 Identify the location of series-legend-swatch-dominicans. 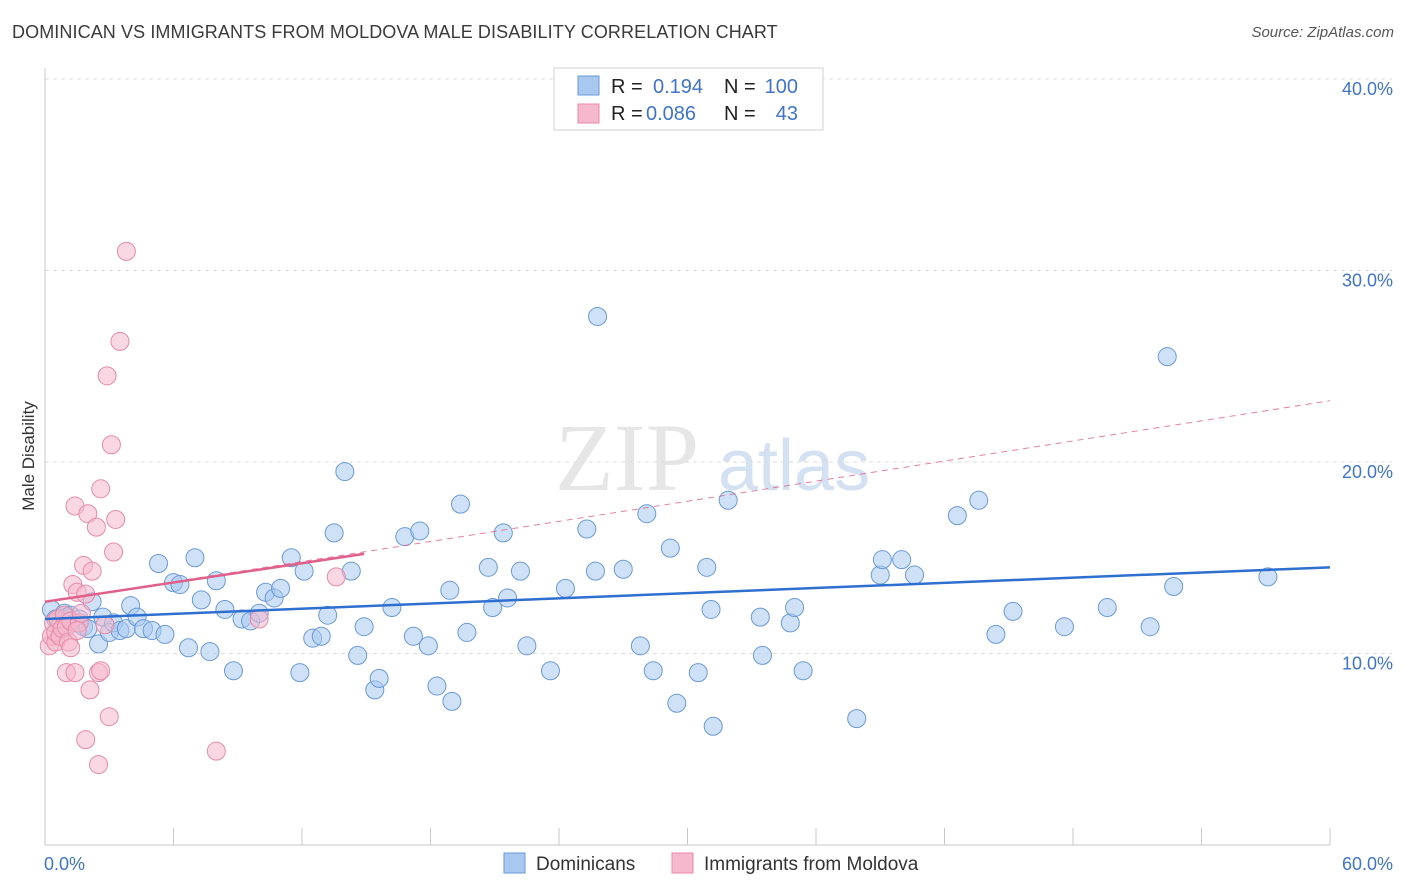
(514, 863).